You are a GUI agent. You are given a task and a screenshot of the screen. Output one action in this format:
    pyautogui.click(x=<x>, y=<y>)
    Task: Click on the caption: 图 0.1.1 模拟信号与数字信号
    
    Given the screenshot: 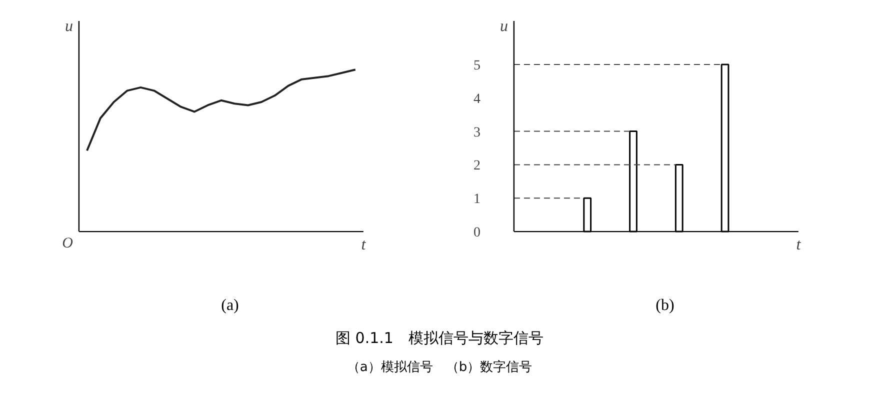 What is the action you would take?
    pyautogui.click(x=440, y=338)
    